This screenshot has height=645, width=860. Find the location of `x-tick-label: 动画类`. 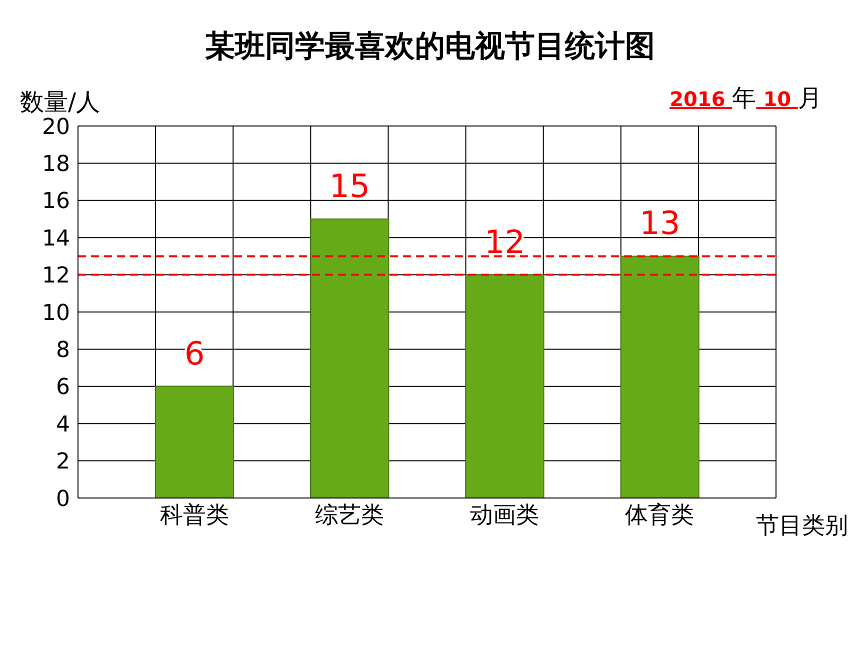

x-tick-label: 动画类 is located at coordinates (505, 515).